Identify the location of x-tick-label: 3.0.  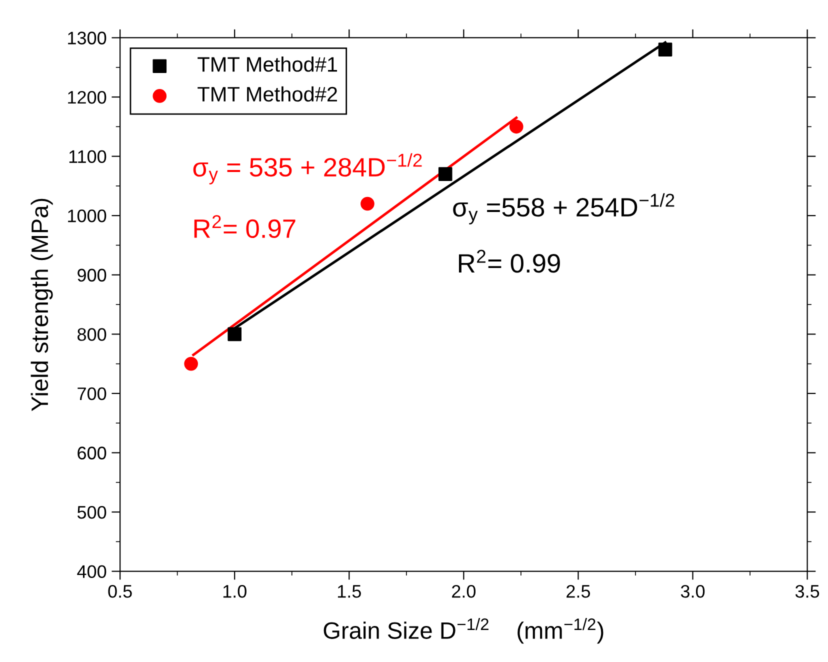
(692, 591).